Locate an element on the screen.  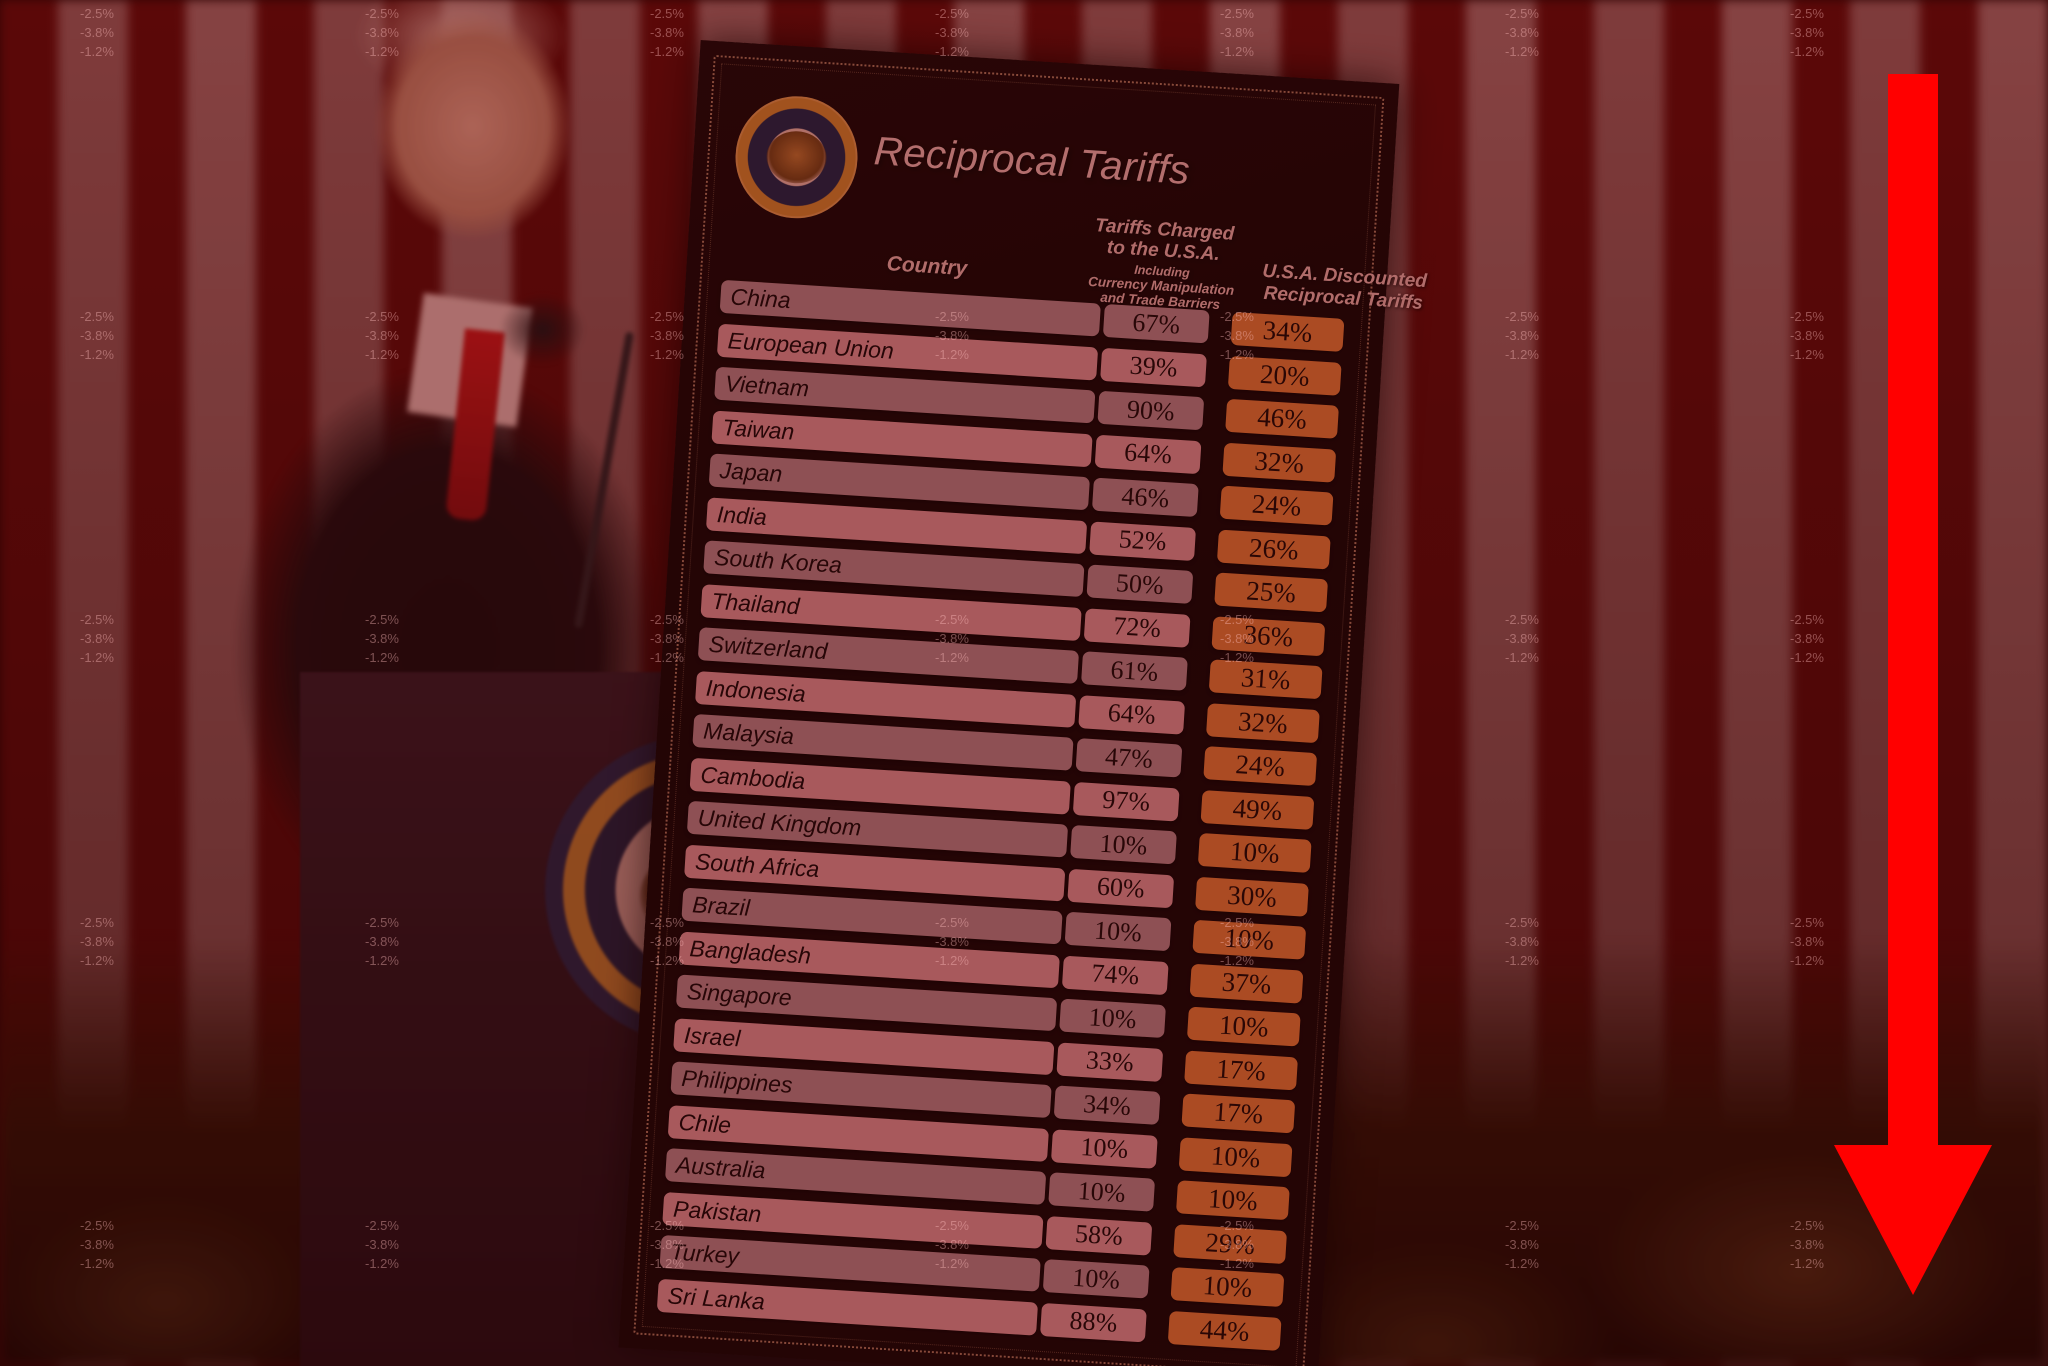
cell-tariff-charged: 61% is located at coordinates (1134, 671).